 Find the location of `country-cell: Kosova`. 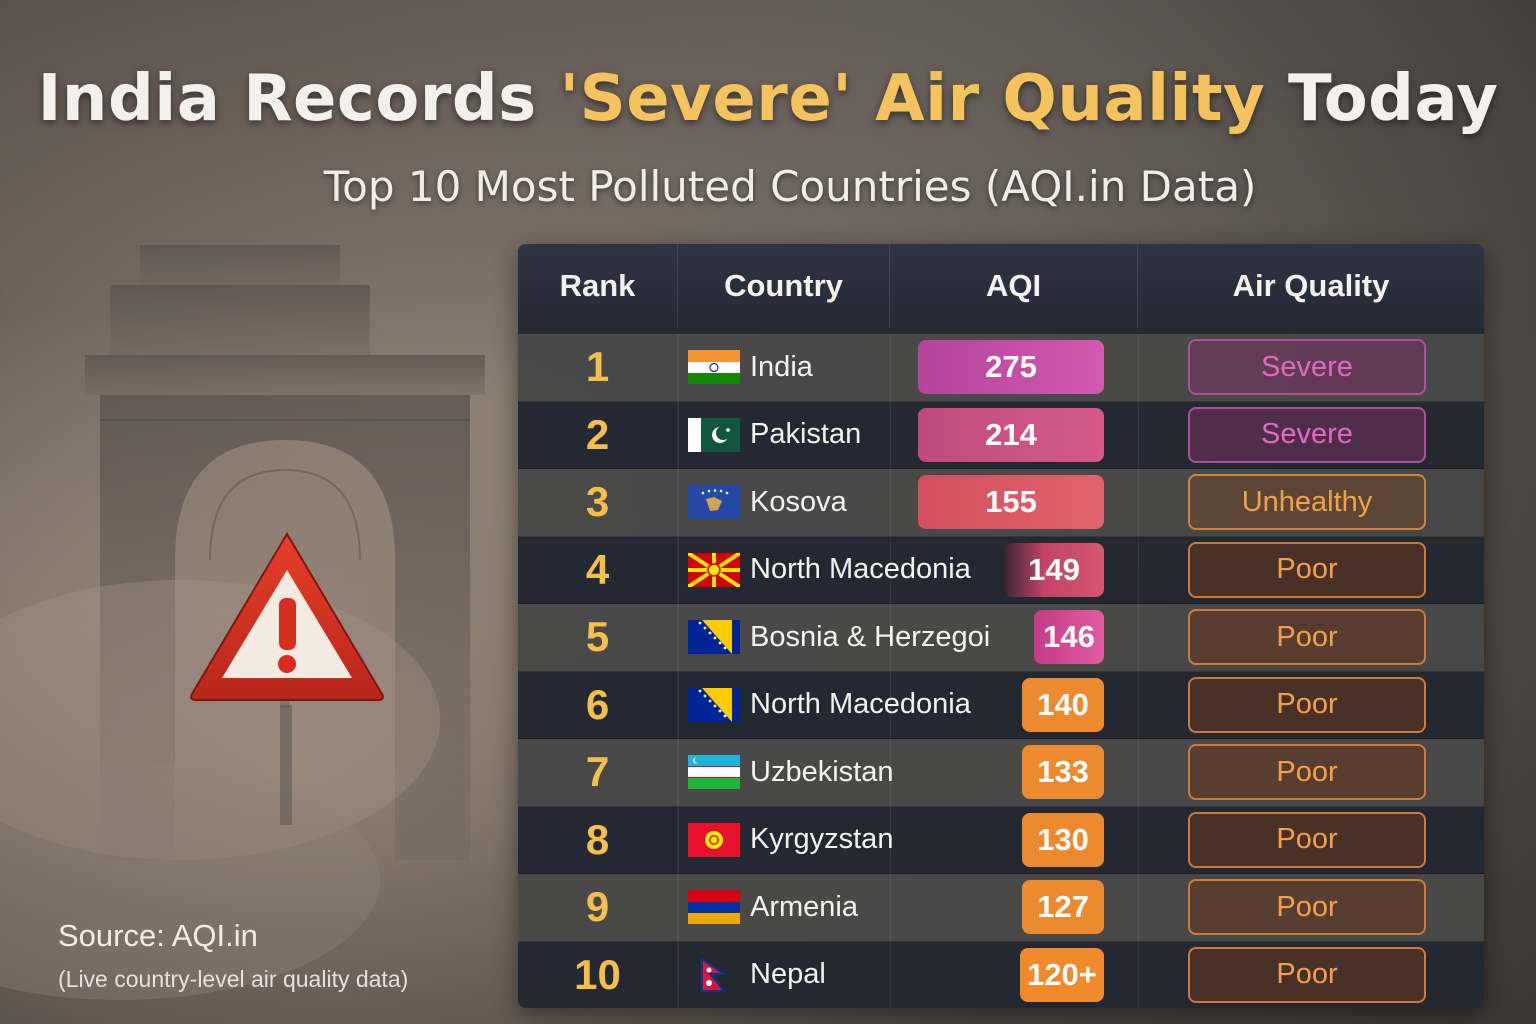

country-cell: Kosova is located at coordinates (908, 502).